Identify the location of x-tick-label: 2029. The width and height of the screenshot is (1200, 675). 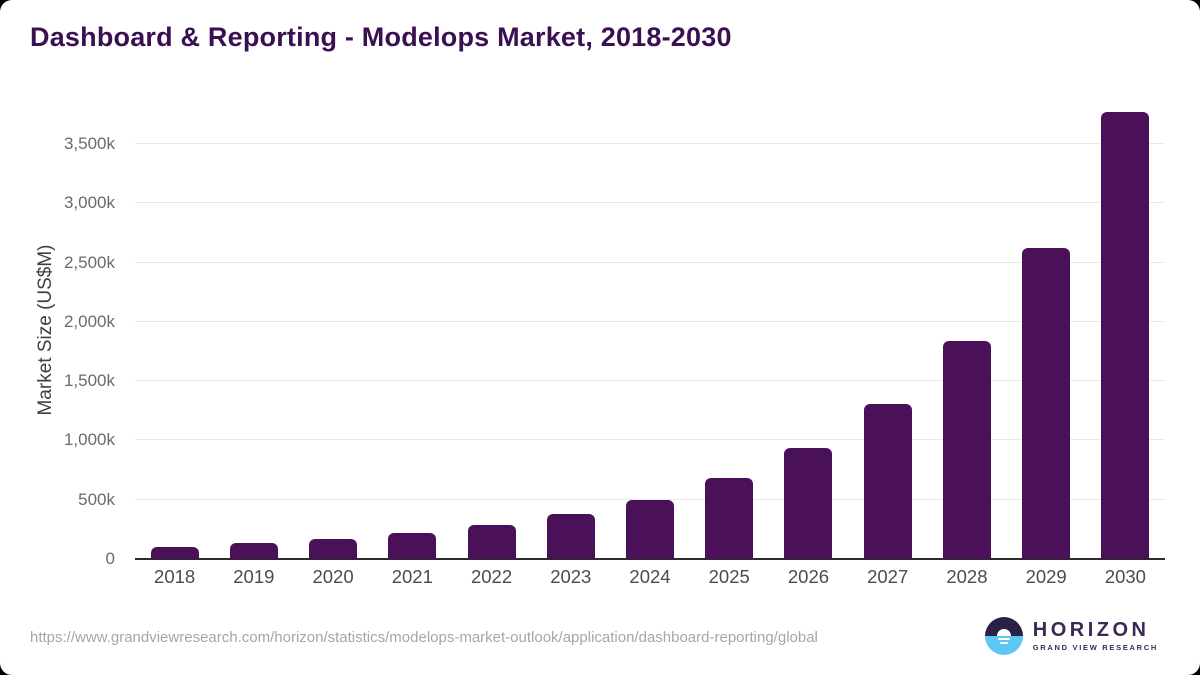
(1046, 576).